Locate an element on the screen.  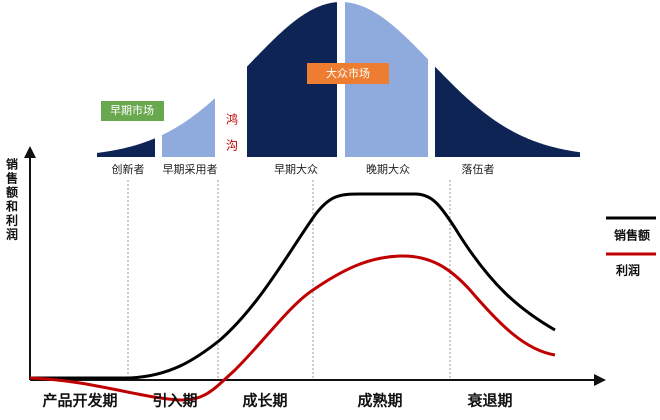
phase-label: 衰退期 is located at coordinates (489, 401).